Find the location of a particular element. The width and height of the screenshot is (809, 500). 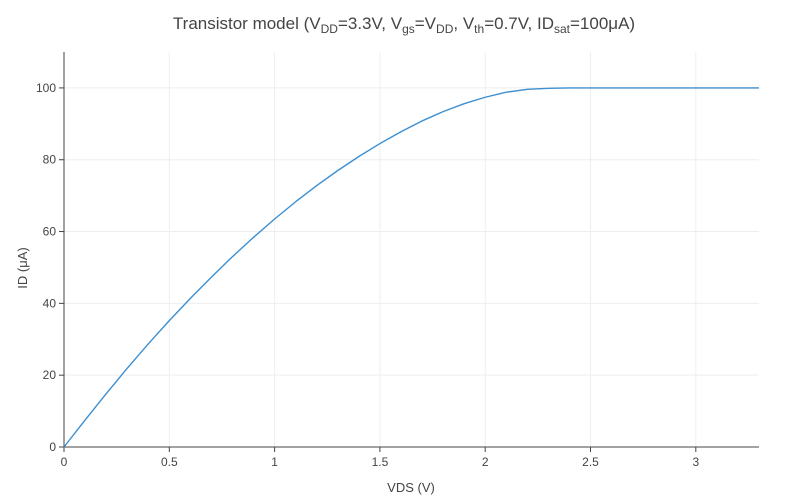

x-tick-label: 3 is located at coordinates (695, 462).